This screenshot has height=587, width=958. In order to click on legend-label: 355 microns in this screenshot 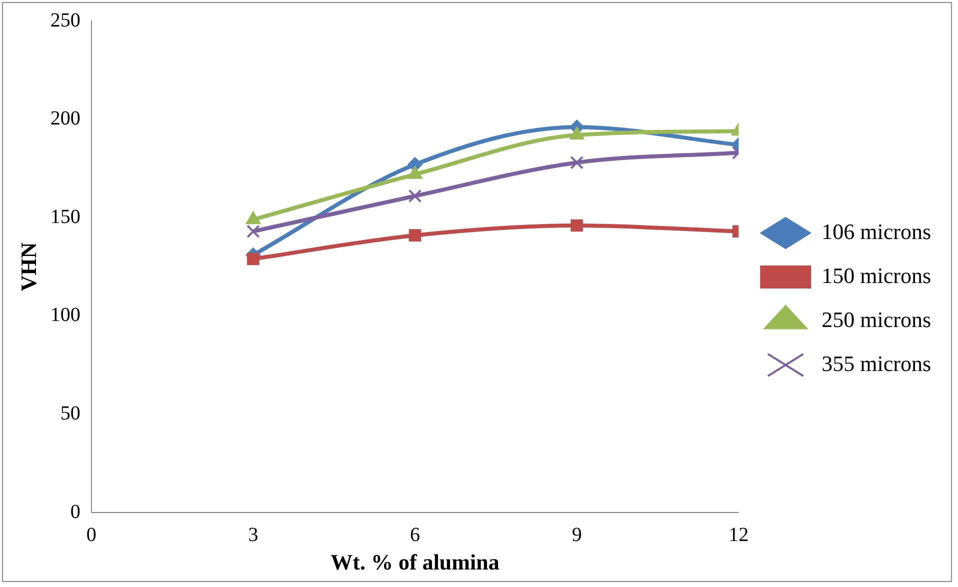, I will do `click(877, 363)`.